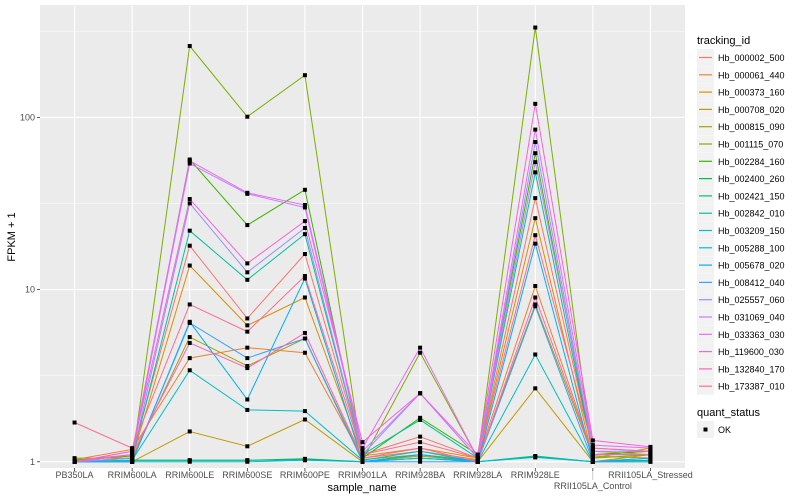  What do you see at coordinates (750, 145) in the screenshot?
I see `legend-label: Hb_001115_070` at bounding box center [750, 145].